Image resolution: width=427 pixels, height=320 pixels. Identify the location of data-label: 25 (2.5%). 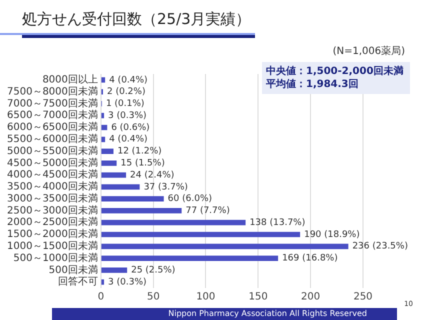
(153, 271).